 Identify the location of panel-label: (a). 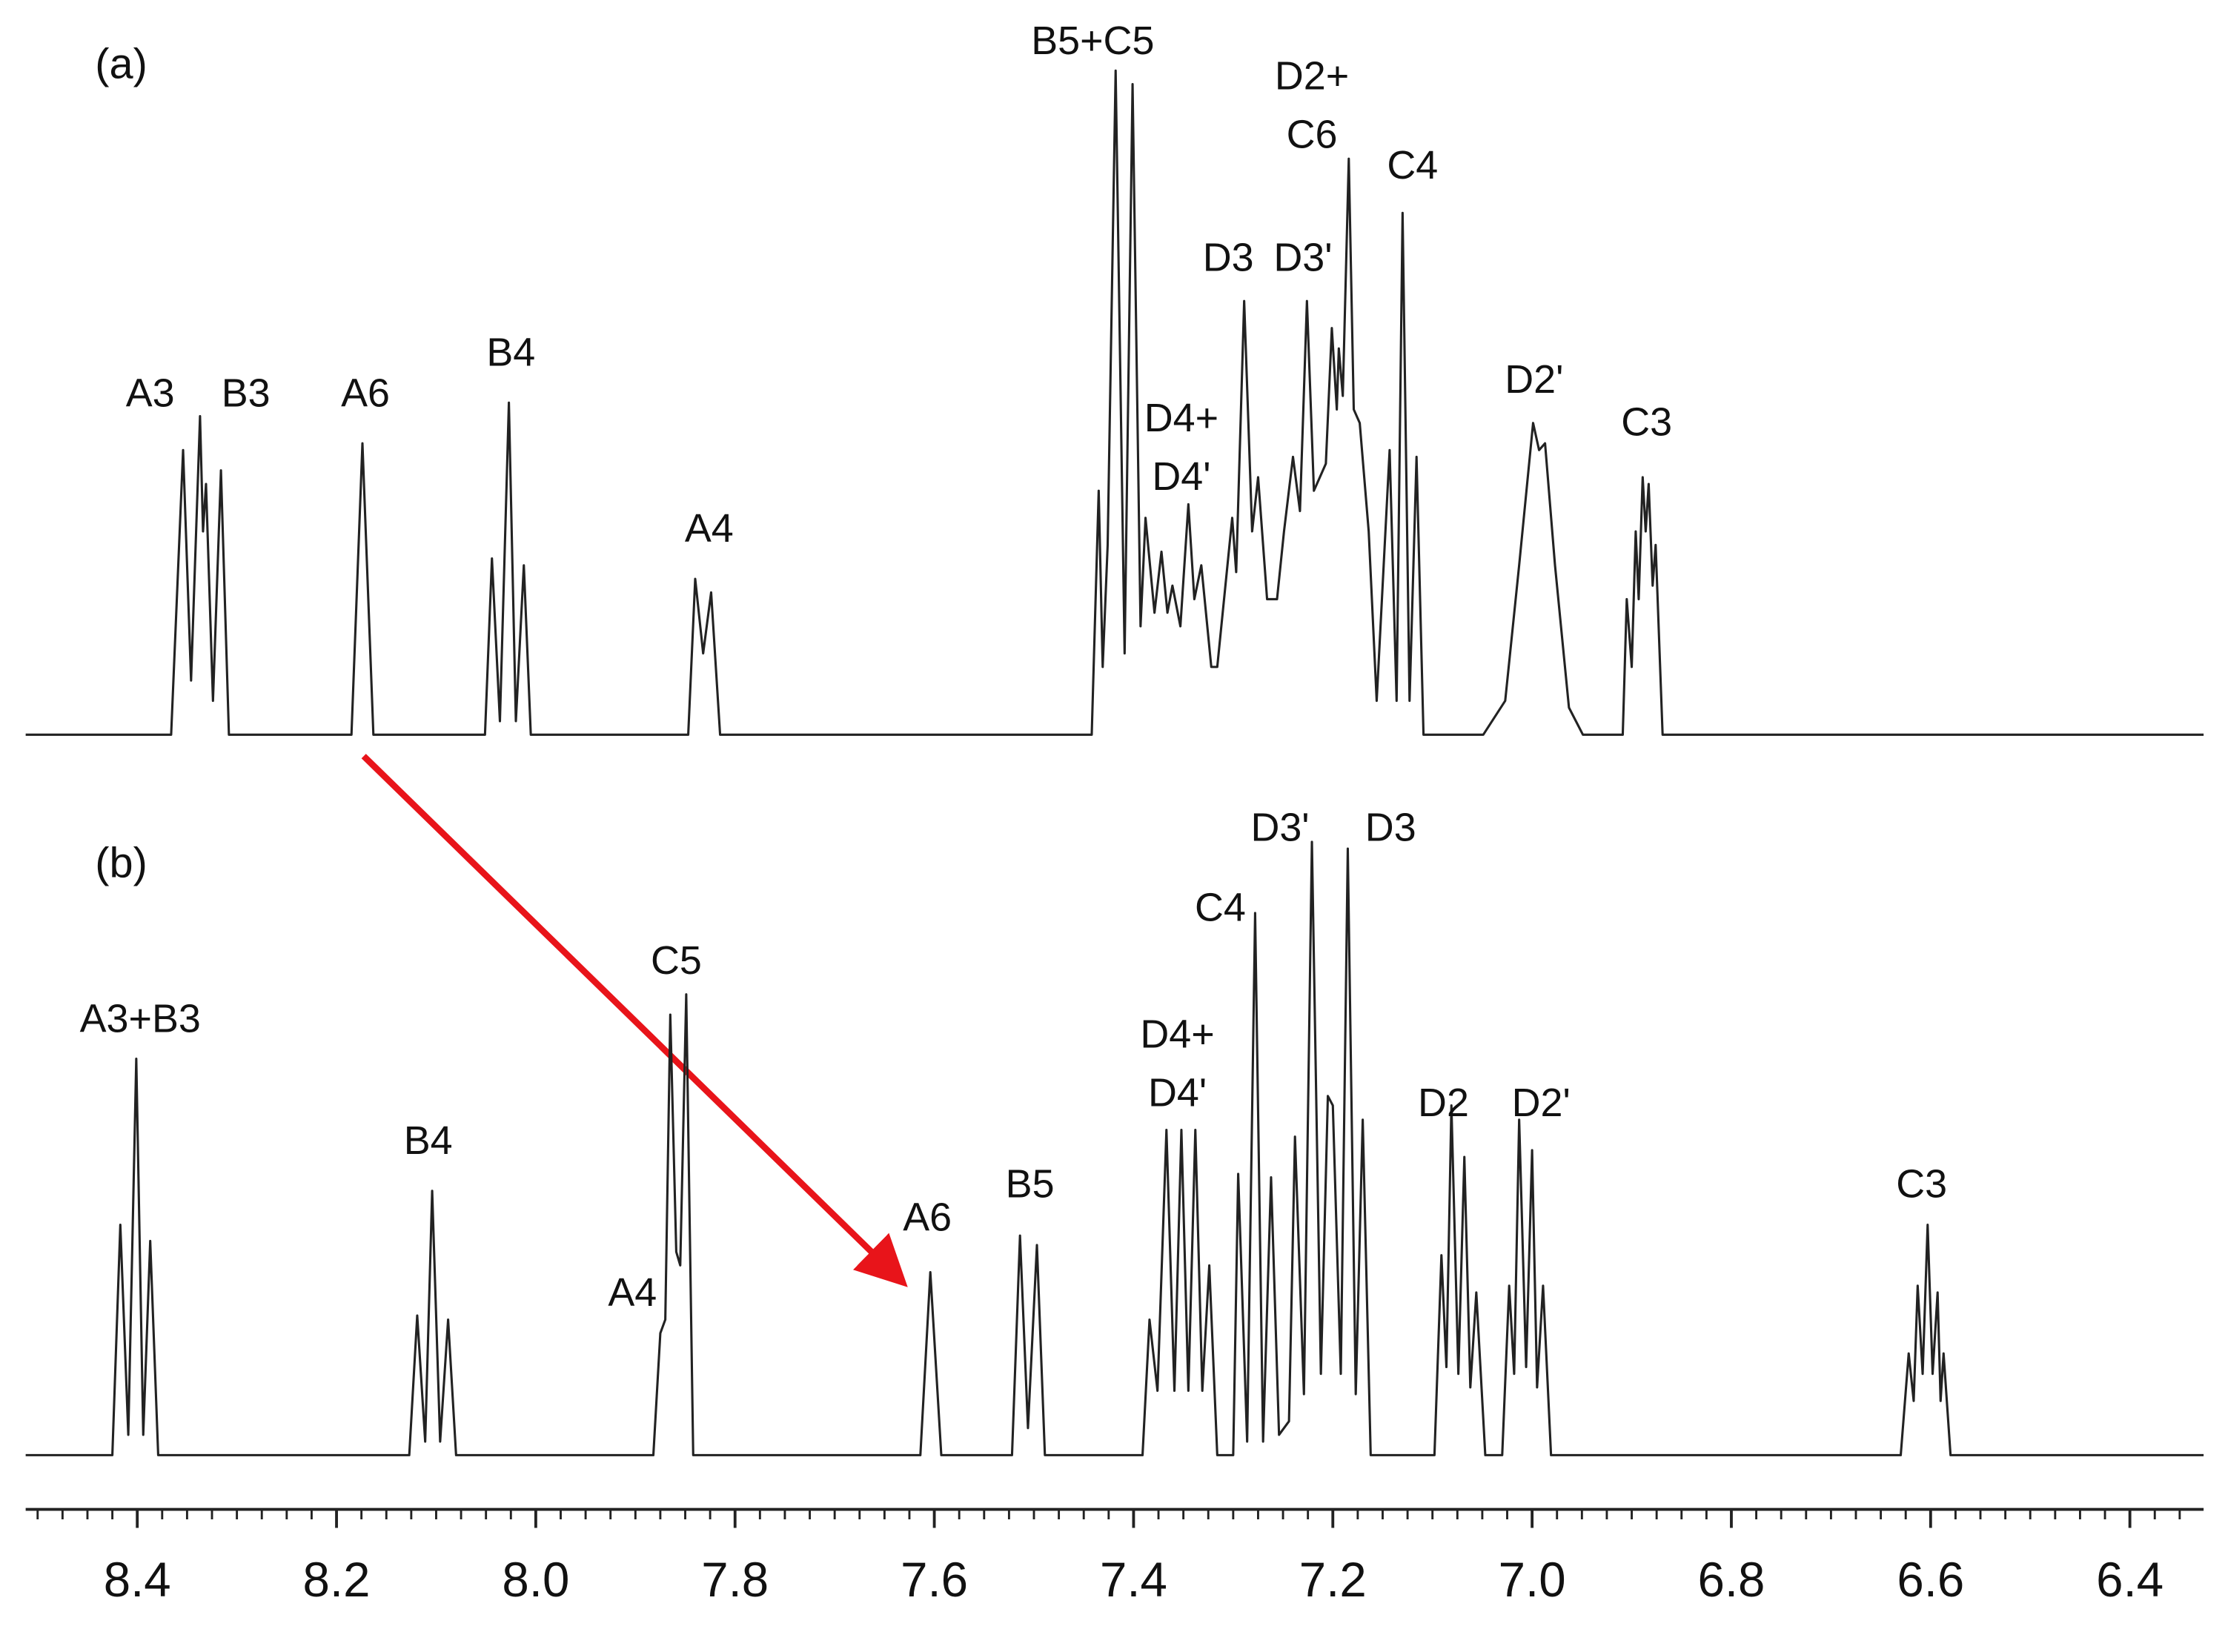
(121, 64).